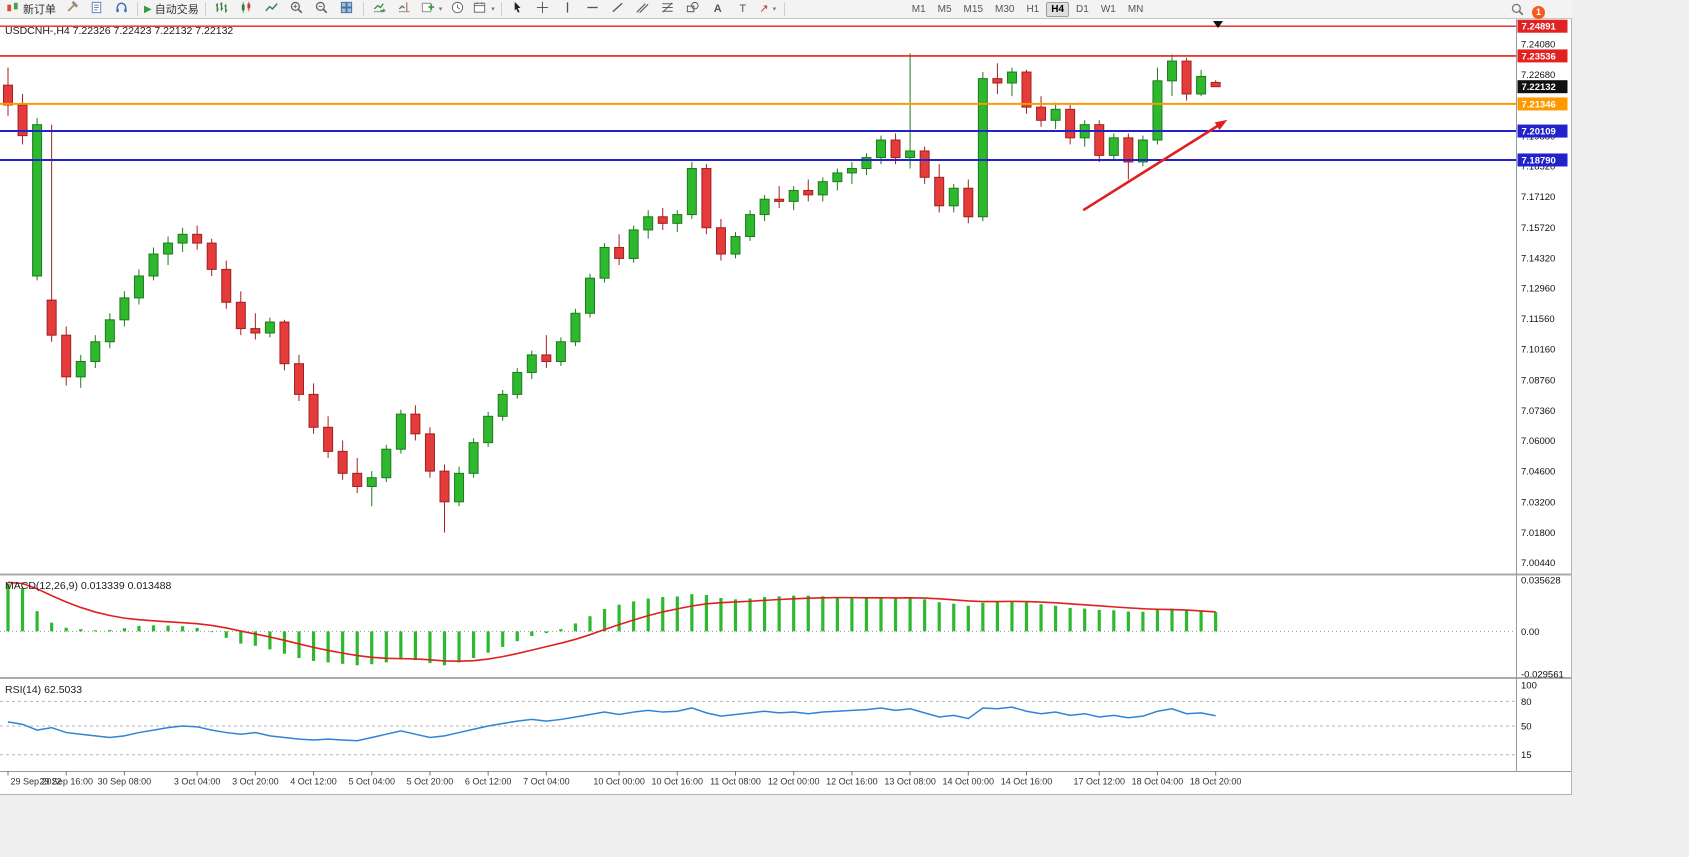 The image size is (1689, 857). What do you see at coordinates (1527, 12) in the screenshot?
I see `toolbar-right: 1` at bounding box center [1527, 12].